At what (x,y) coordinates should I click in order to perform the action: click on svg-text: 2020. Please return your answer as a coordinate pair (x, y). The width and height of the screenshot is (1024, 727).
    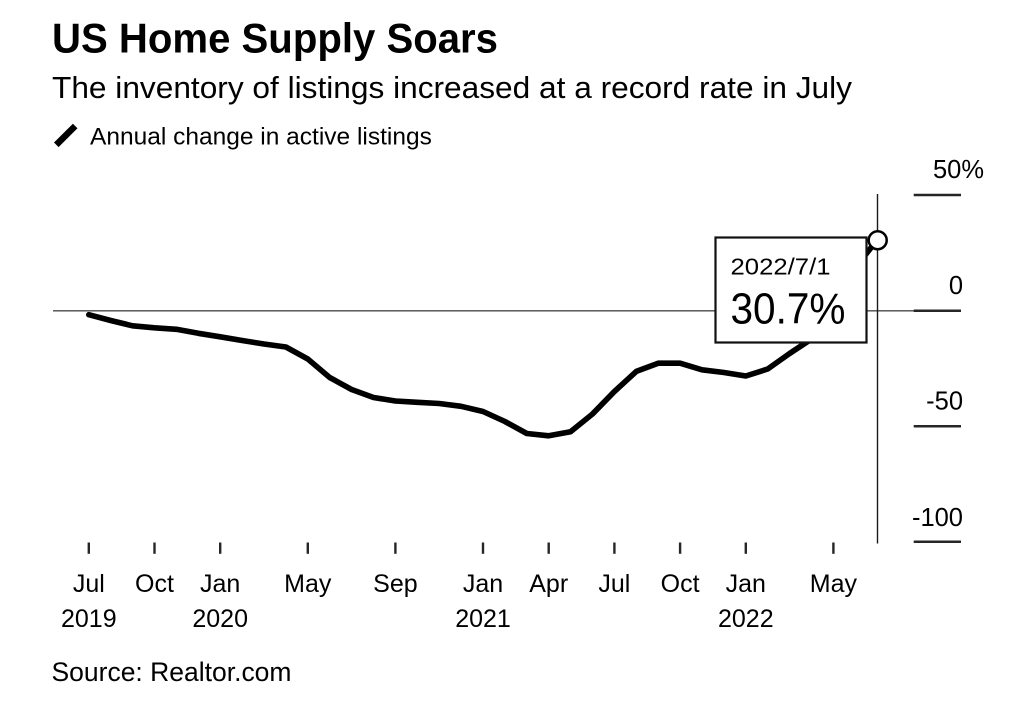
    Looking at the image, I should click on (220, 619).